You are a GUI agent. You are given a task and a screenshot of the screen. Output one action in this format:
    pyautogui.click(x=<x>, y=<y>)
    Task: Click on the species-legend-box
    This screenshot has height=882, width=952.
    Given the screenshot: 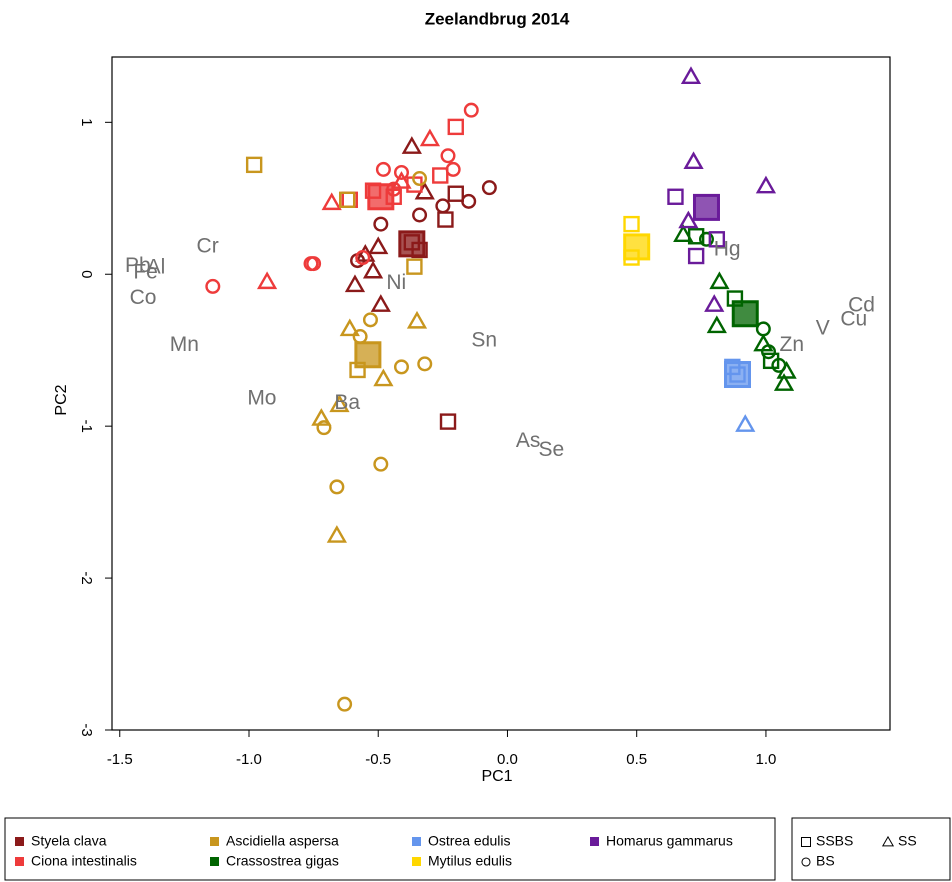 What is the action you would take?
    pyautogui.click(x=390, y=849)
    